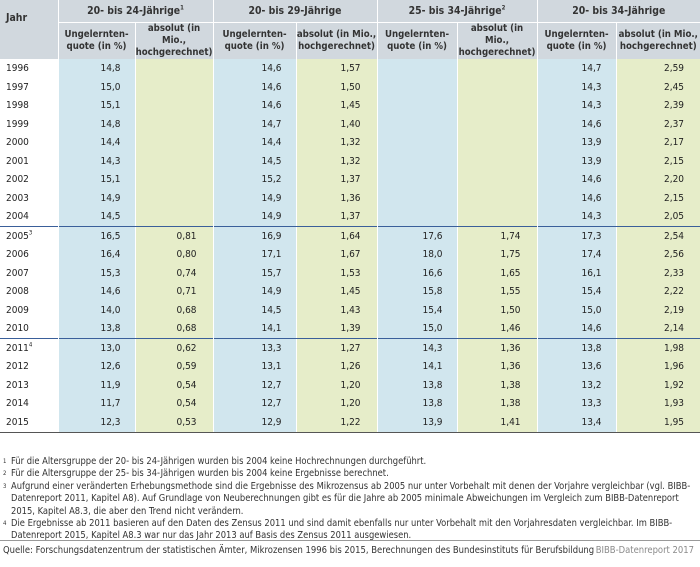 This screenshot has width=700, height=567. Describe the element at coordinates (29, 161) in the screenshot. I see `year-cell: 2001` at that location.